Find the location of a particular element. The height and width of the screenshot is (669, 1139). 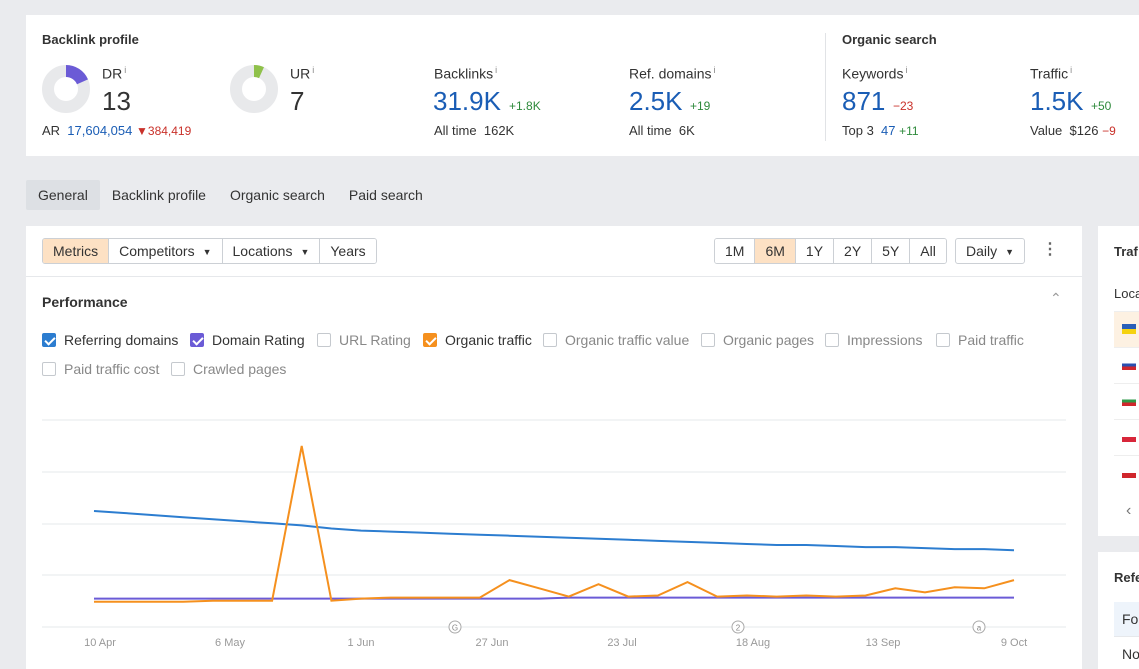

paid-traffic-checkbox: Paid traffic is located at coordinates (980, 340).